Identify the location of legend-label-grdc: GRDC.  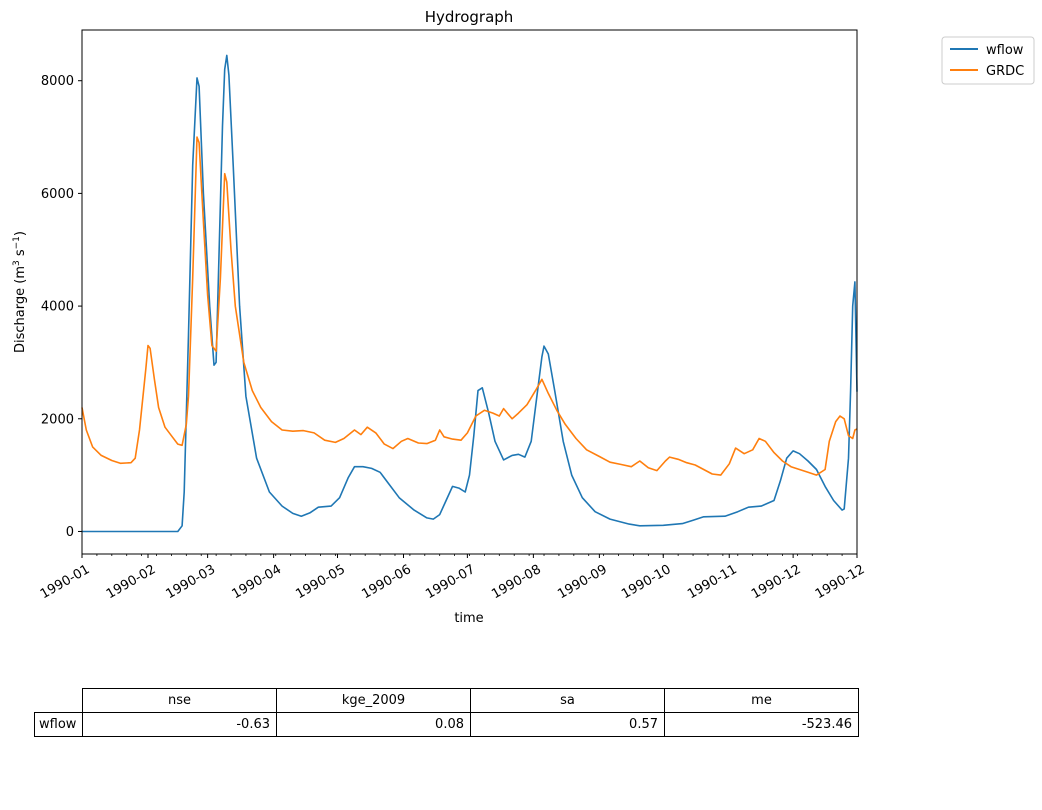
(1005, 71).